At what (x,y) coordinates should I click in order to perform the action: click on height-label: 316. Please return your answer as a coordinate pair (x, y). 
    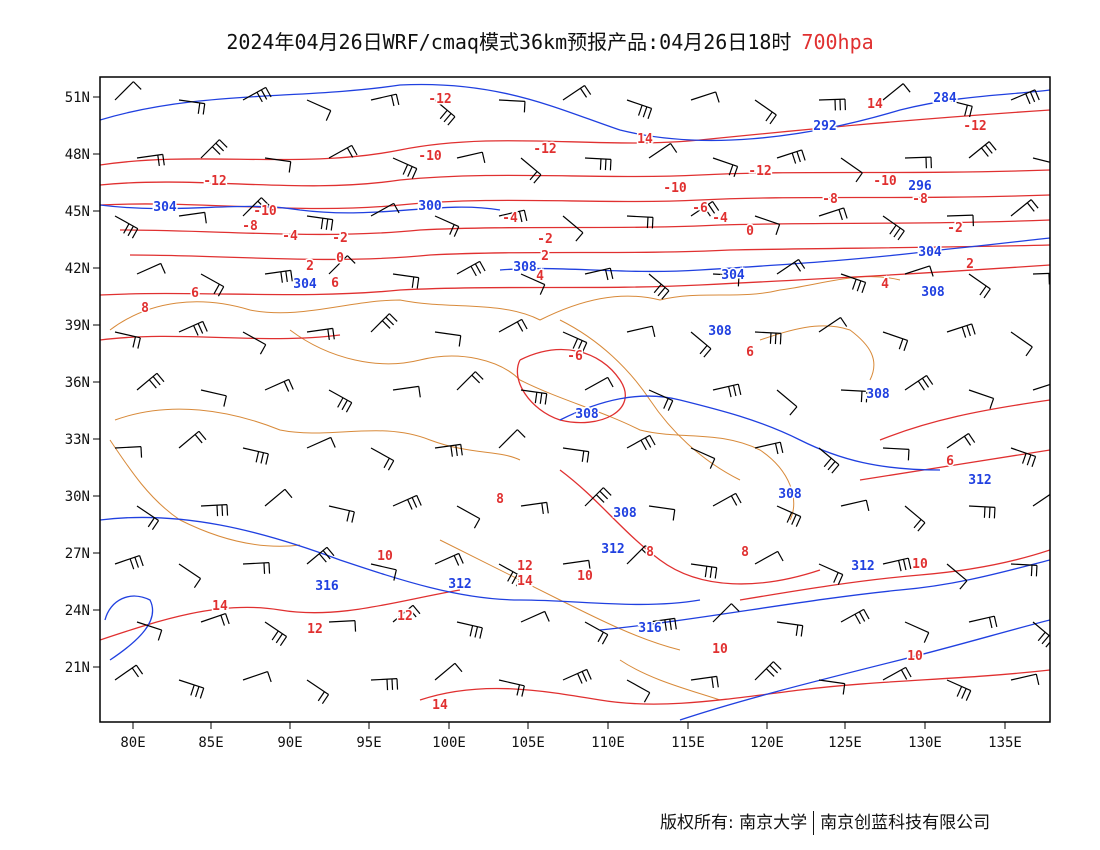
    Looking at the image, I should click on (327, 586).